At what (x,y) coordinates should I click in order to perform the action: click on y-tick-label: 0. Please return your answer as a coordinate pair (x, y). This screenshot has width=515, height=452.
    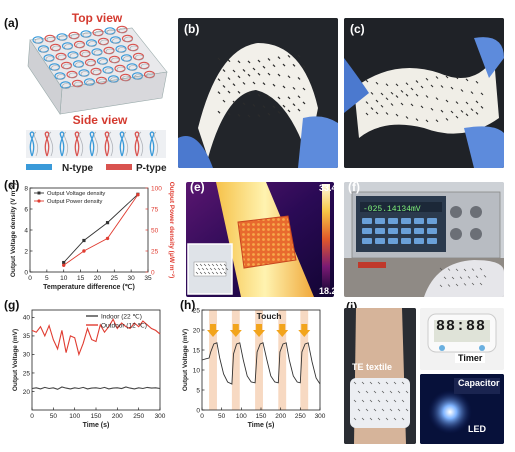
    Looking at the image, I should click on (26, 272).